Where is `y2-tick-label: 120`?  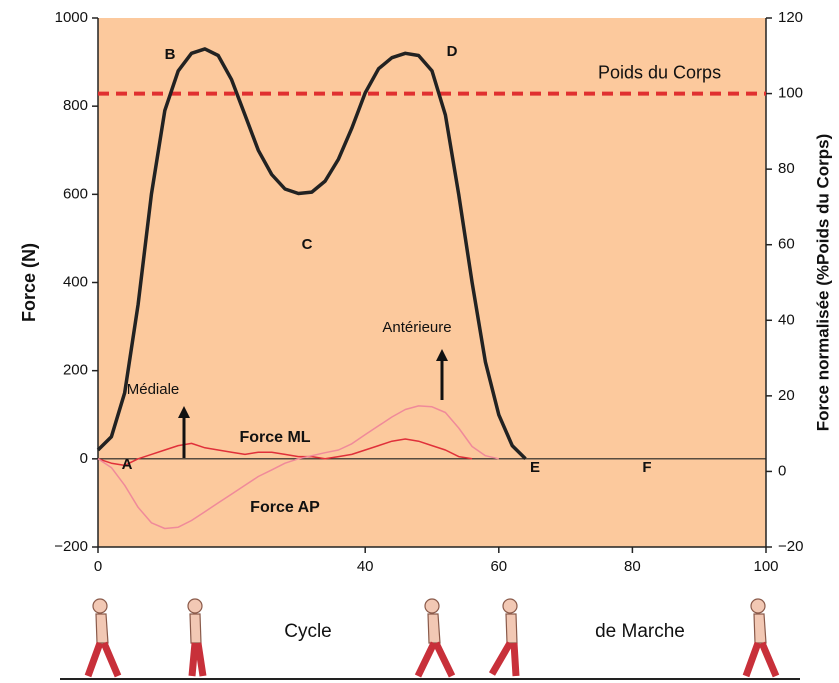
y2-tick-label: 120 is located at coordinates (790, 17).